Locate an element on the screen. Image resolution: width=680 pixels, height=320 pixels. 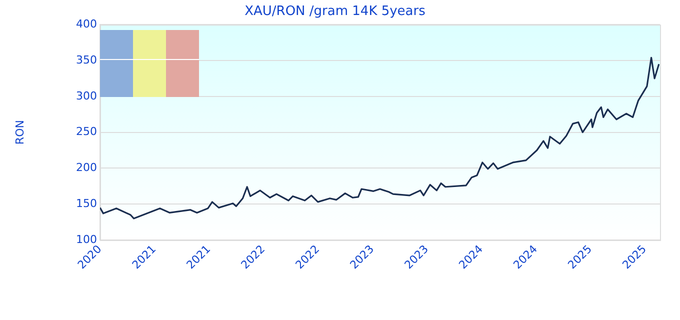
y-axis-title: RON is located at coordinates (19, 132).